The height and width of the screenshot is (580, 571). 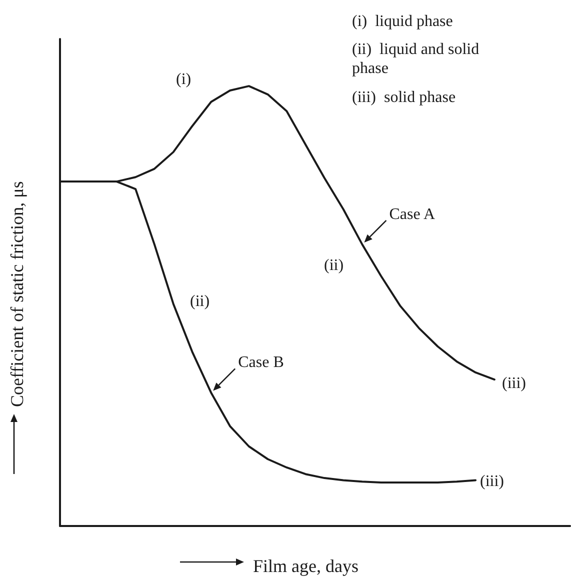 I want to click on text: Case A, so click(x=412, y=214).